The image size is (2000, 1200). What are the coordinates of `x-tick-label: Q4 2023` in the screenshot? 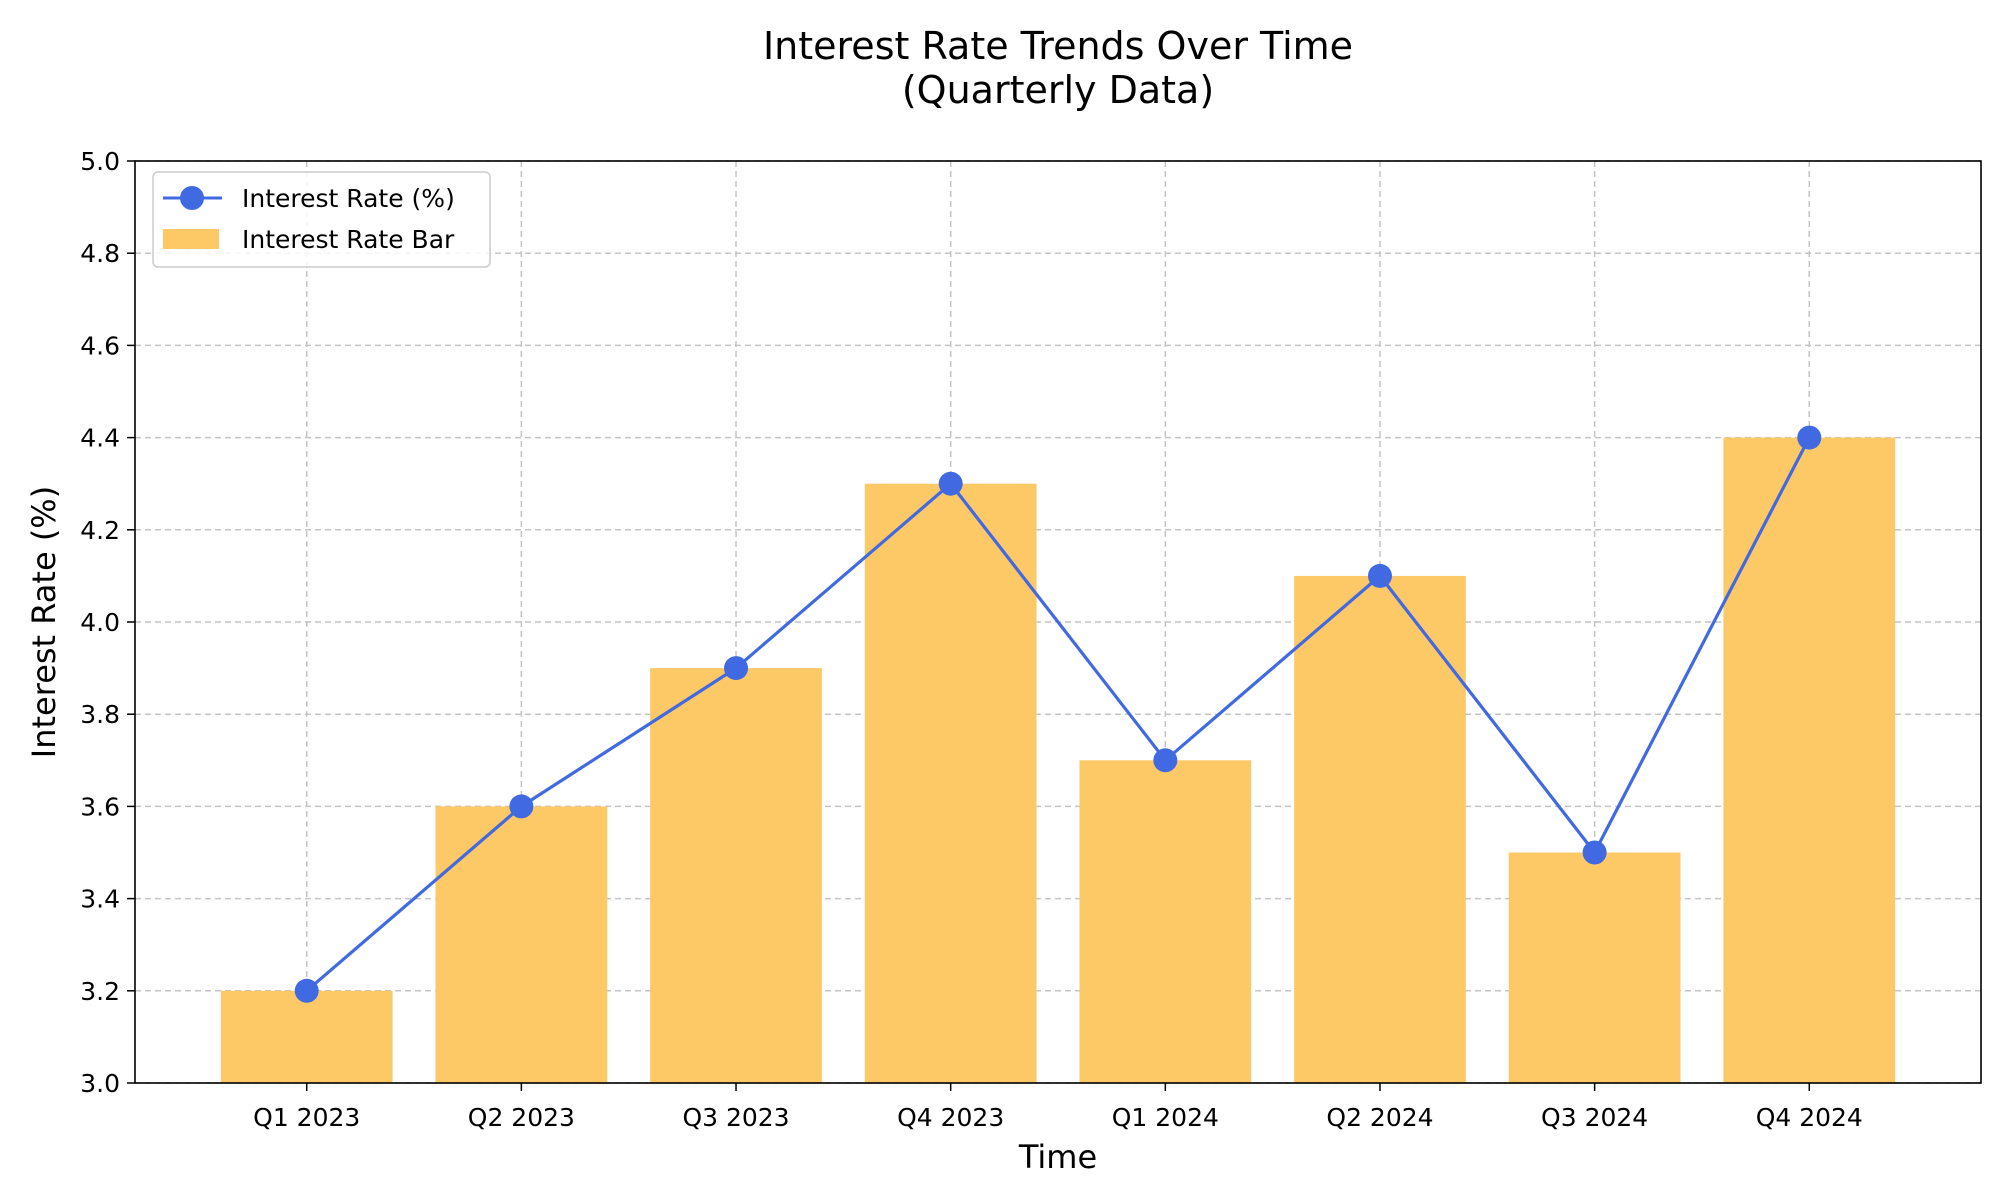 It's located at (950, 1117).